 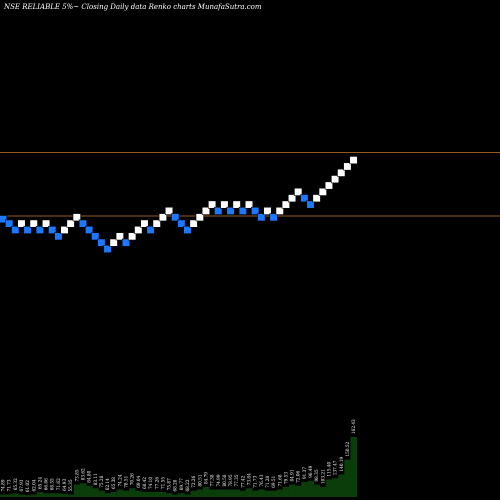 What do you see at coordinates (353, 426) in the screenshot?
I see `volume-label: 162.43` at bounding box center [353, 426].